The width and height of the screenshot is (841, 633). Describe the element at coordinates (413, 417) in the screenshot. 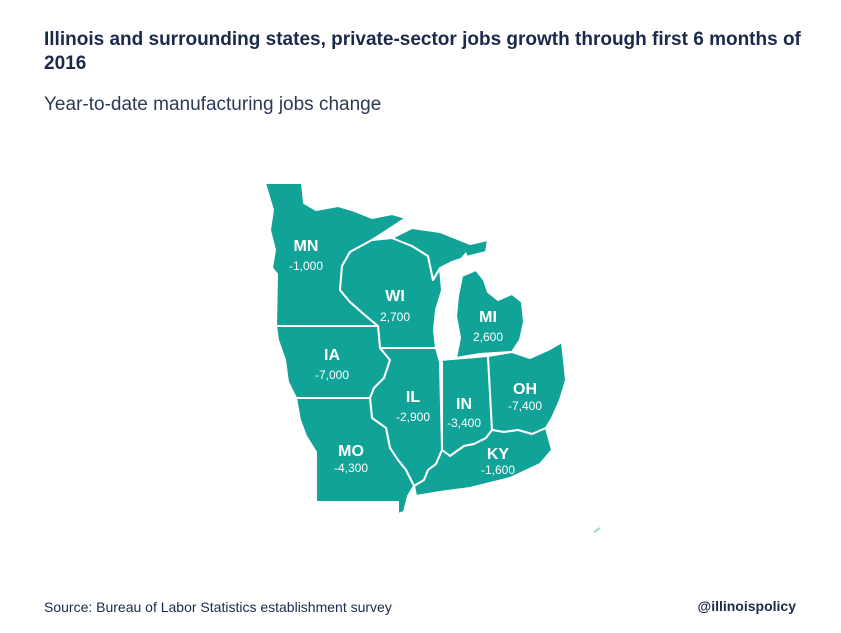

I see `label-il-value: -2,900` at that location.